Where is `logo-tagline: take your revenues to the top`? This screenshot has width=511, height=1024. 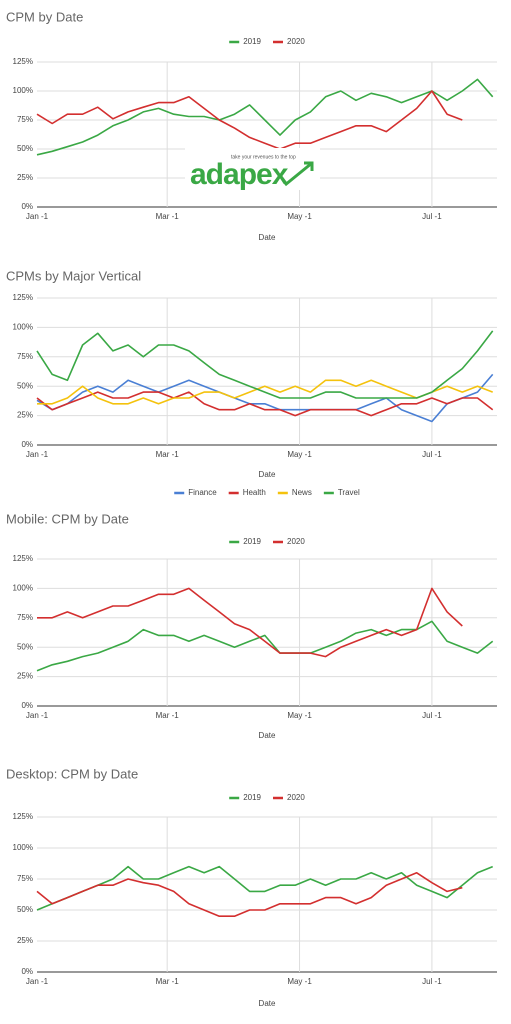
logo-tagline: take your revenues to the top is located at coordinates (263, 157).